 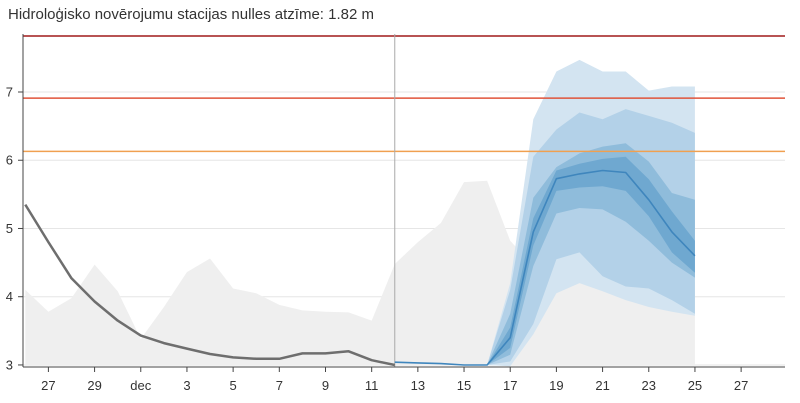 What do you see at coordinates (464, 385) in the screenshot?
I see `x-tick-label-45: 15` at bounding box center [464, 385].